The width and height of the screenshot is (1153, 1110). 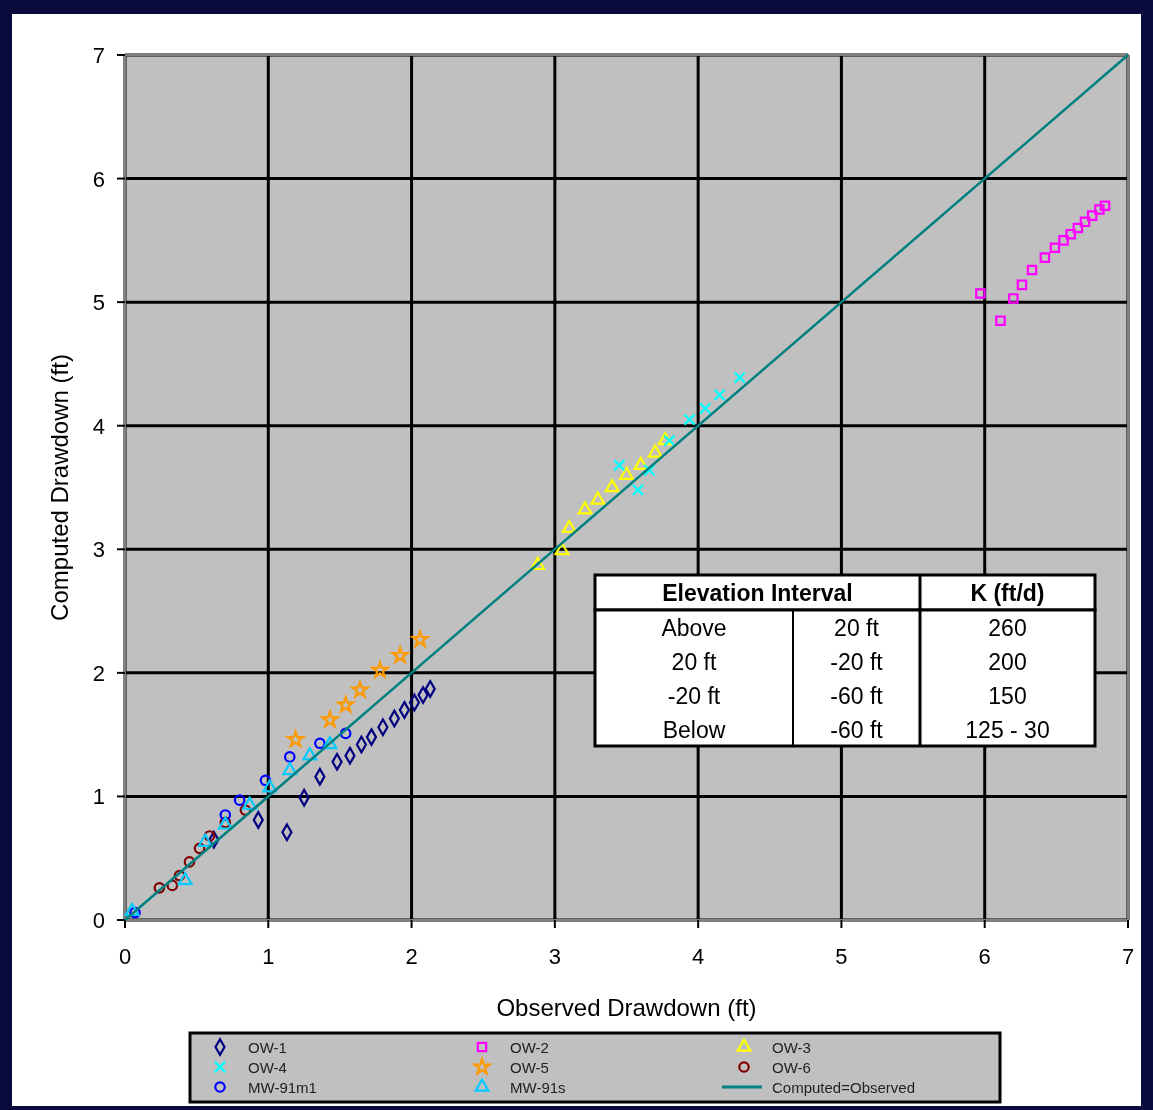 What do you see at coordinates (698, 956) in the screenshot?
I see `x-tick-label: 4` at bounding box center [698, 956].